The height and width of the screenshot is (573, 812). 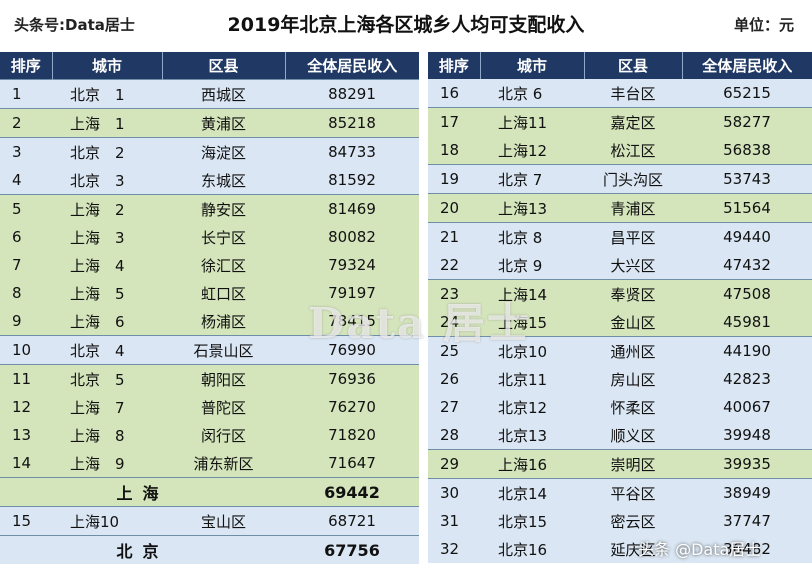 I want to click on income-cell: 78415, so click(x=352, y=321).